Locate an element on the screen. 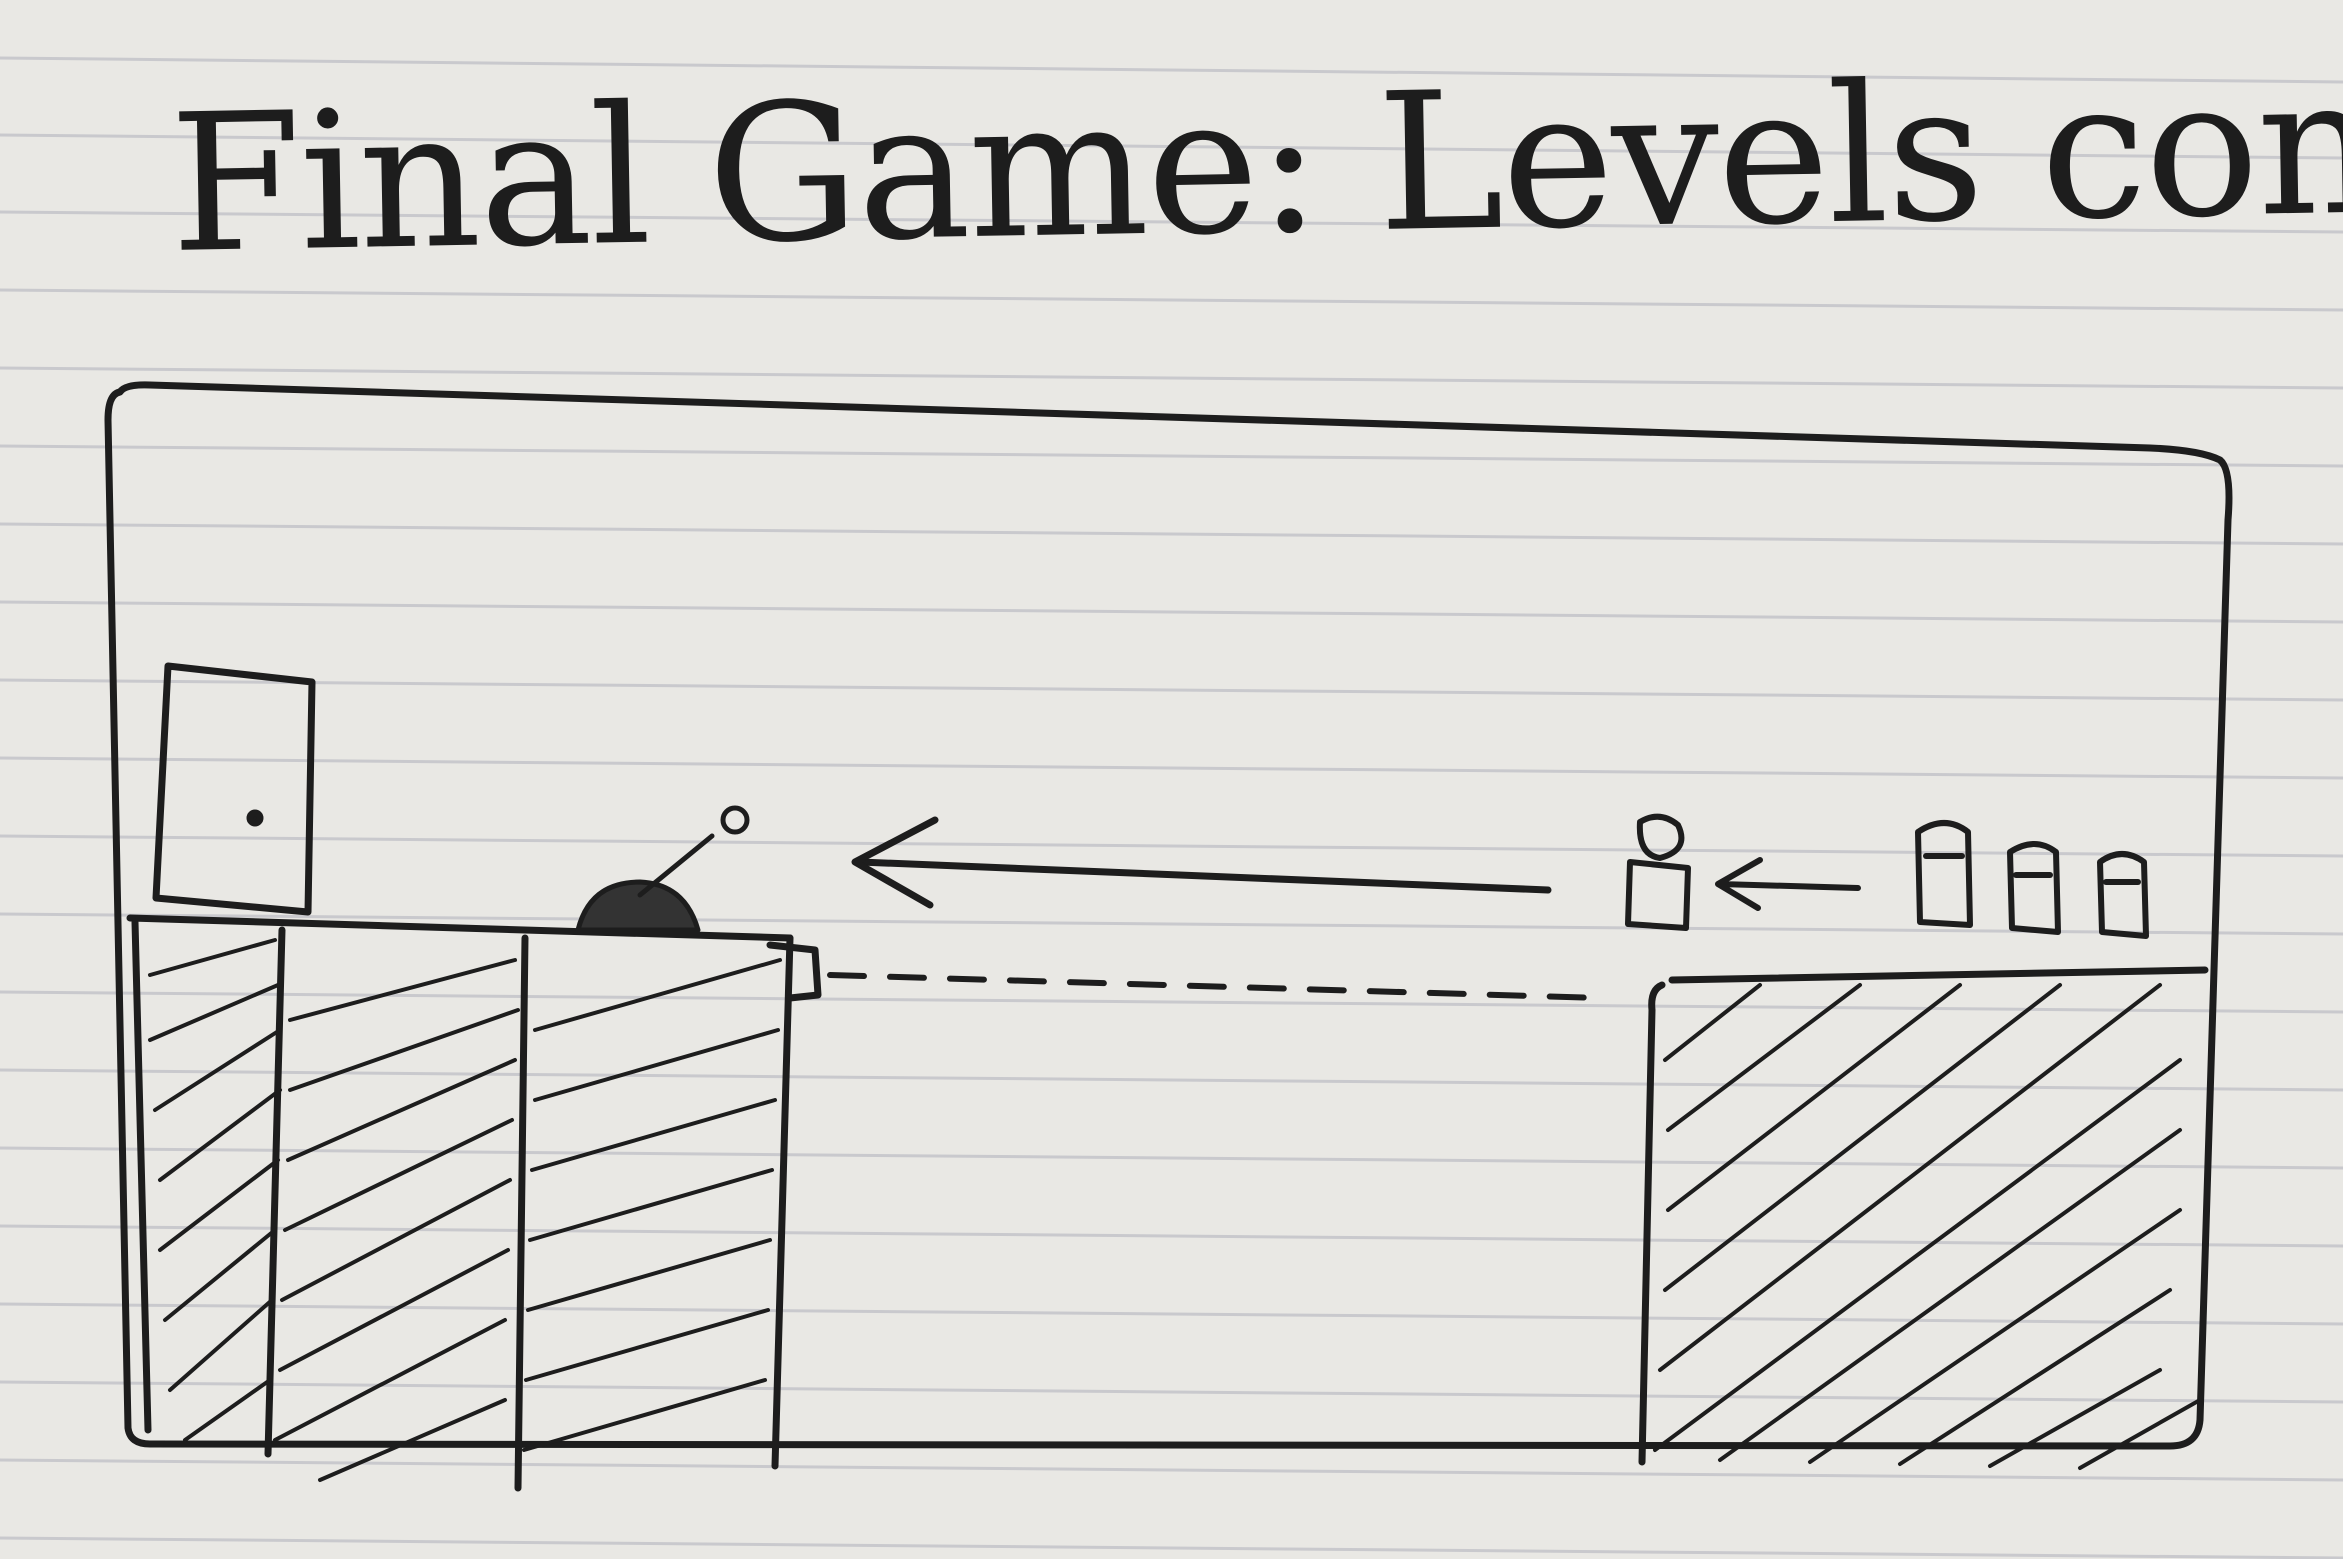 The height and width of the screenshot is (1559, 2343). exit-door is located at coordinates (234, 789).